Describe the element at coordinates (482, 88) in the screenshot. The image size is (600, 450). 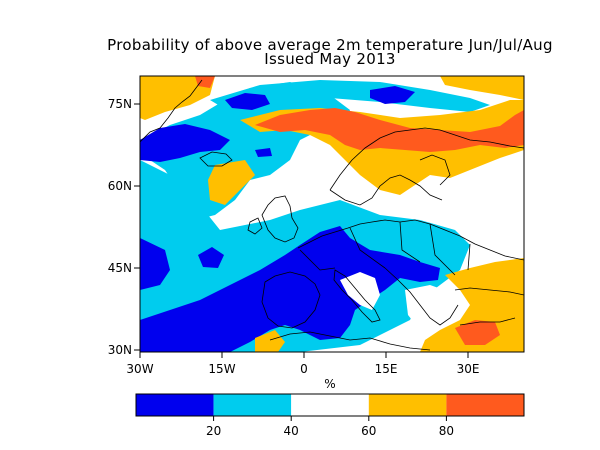
I see `field-yellow-ne` at that location.